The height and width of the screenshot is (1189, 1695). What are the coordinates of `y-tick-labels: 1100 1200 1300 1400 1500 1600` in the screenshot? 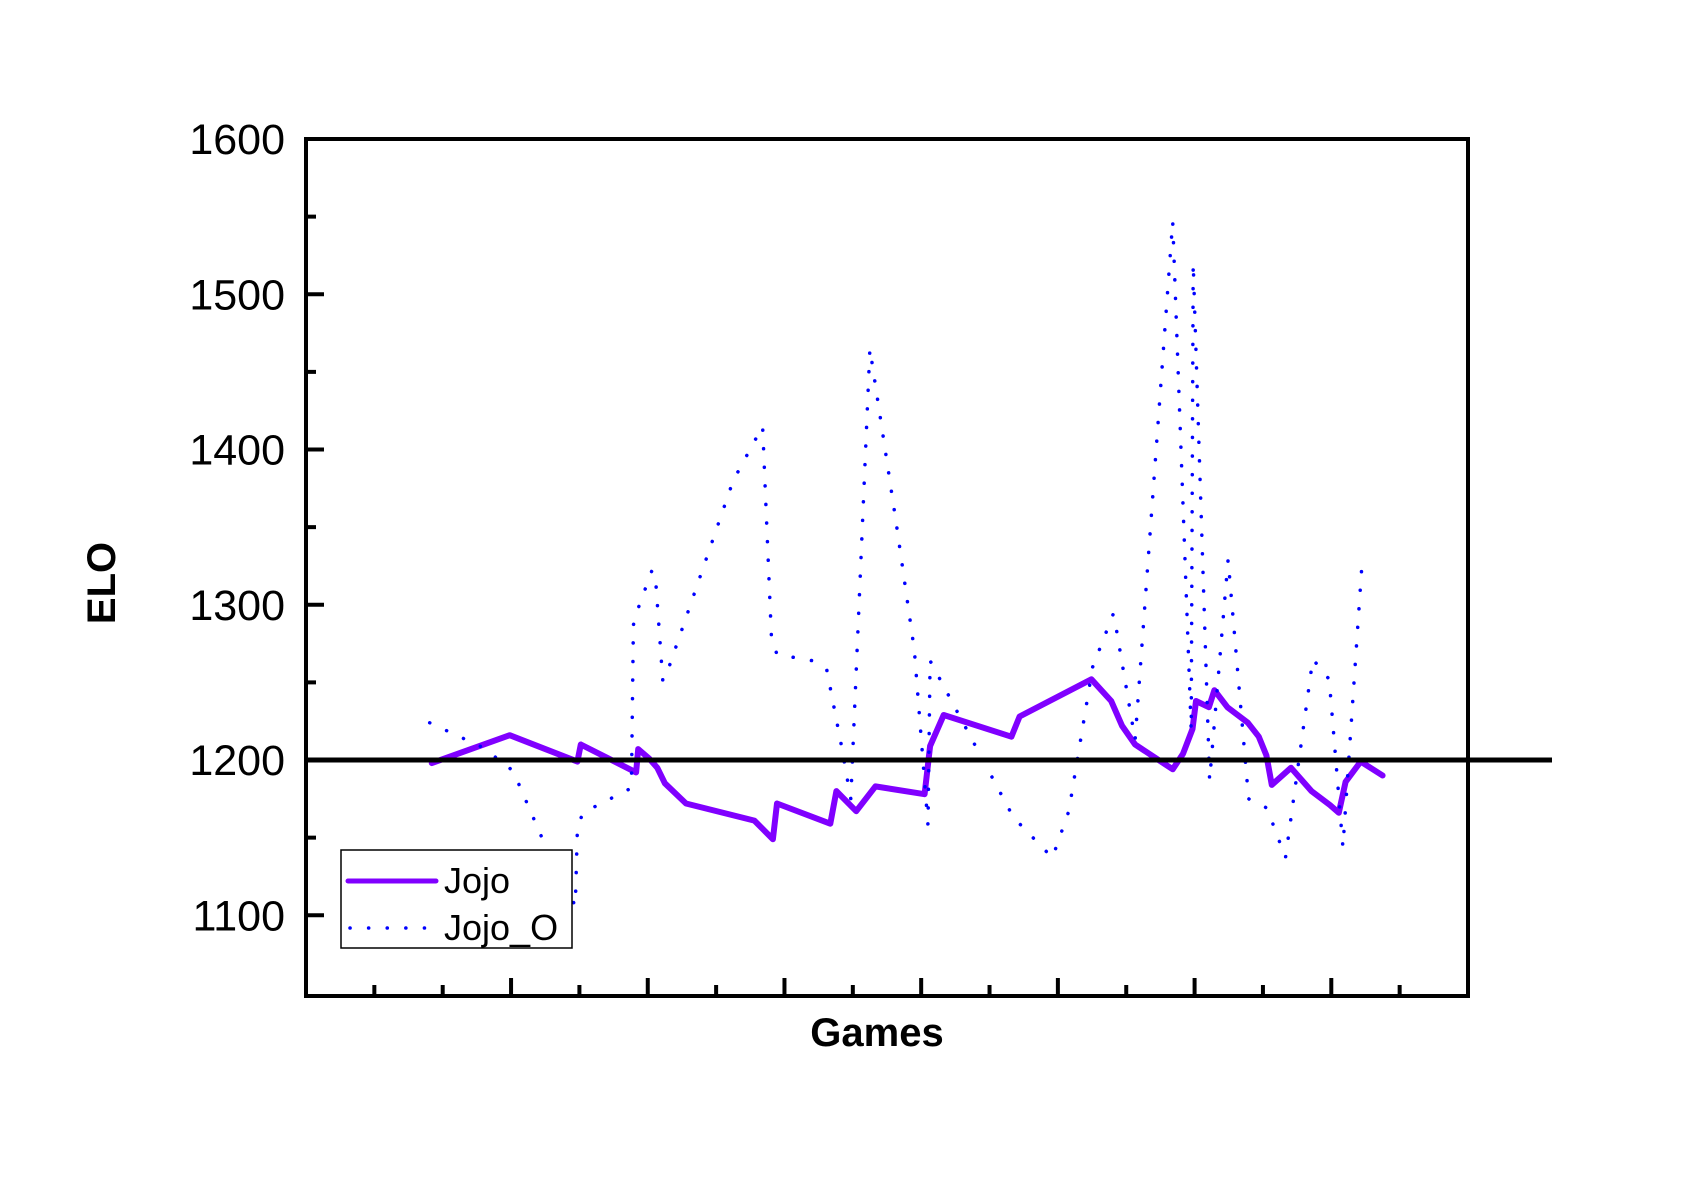 It's located at (237, 528).